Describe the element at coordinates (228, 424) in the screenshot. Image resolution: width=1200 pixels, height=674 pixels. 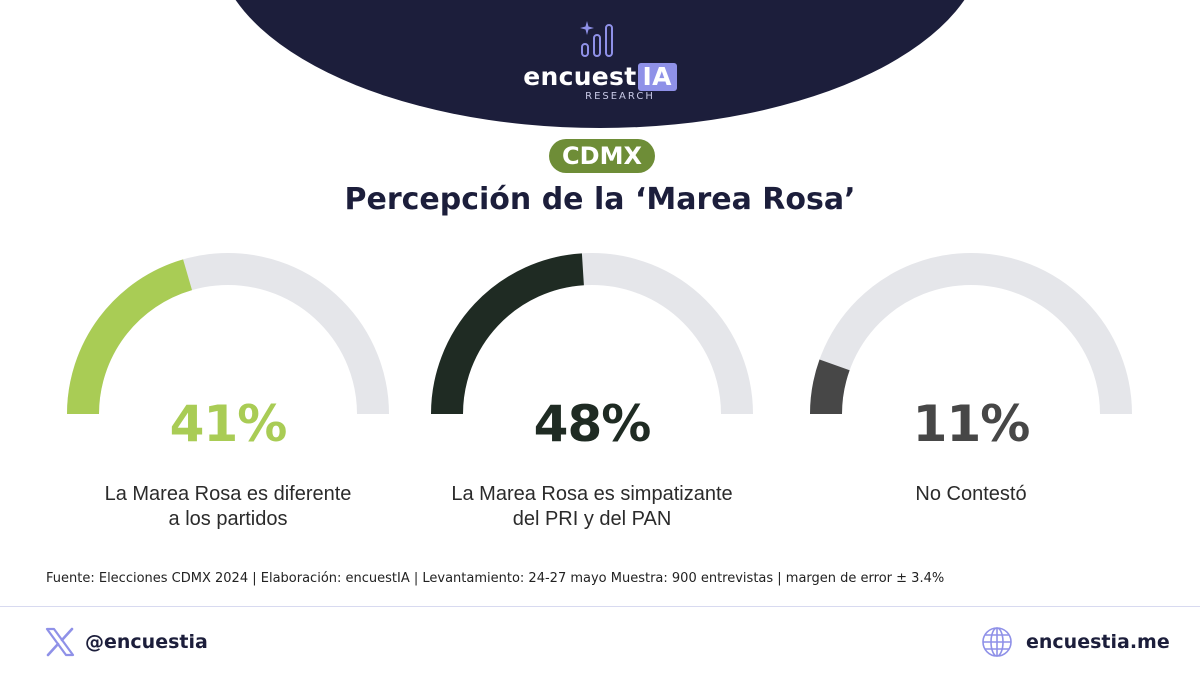
I see `gauge-value: 41%` at that location.